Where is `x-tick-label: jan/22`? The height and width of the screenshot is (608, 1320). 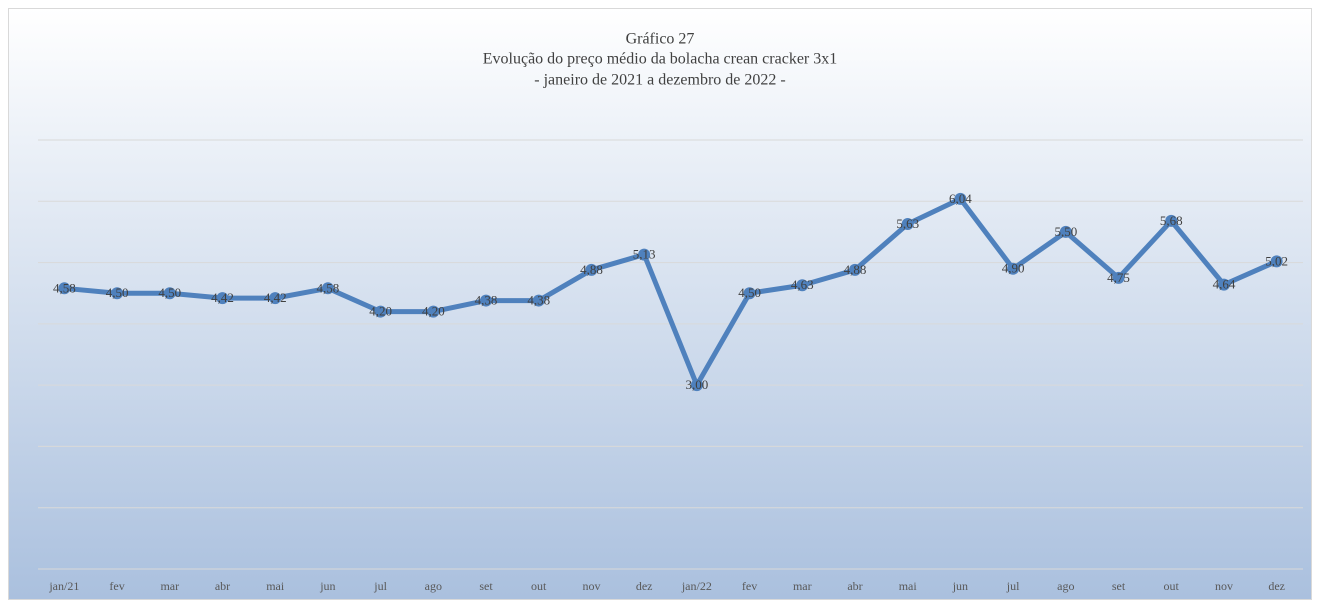
x-tick-label: jan/22 is located at coordinates (696, 586).